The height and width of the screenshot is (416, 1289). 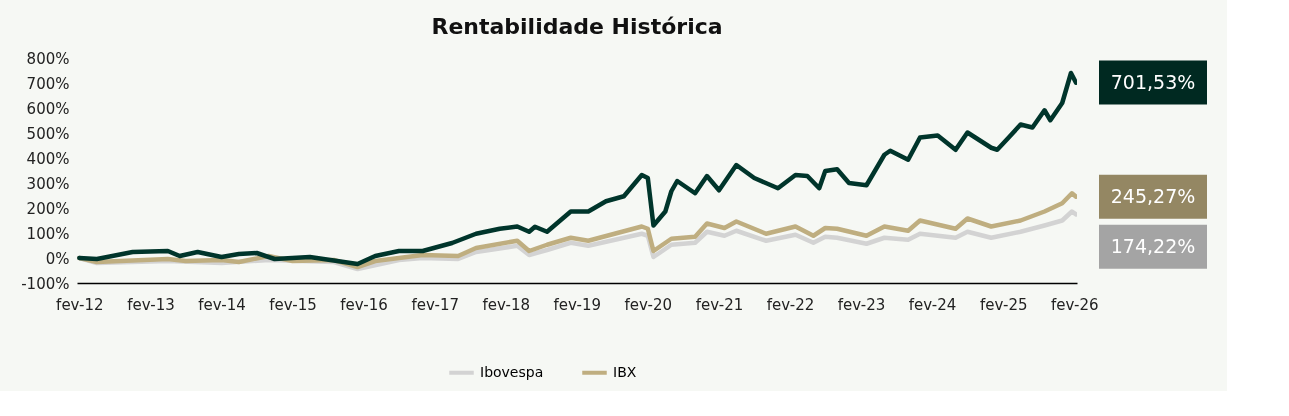 I want to click on x-tick-label: fev-21, so click(x=719, y=304).